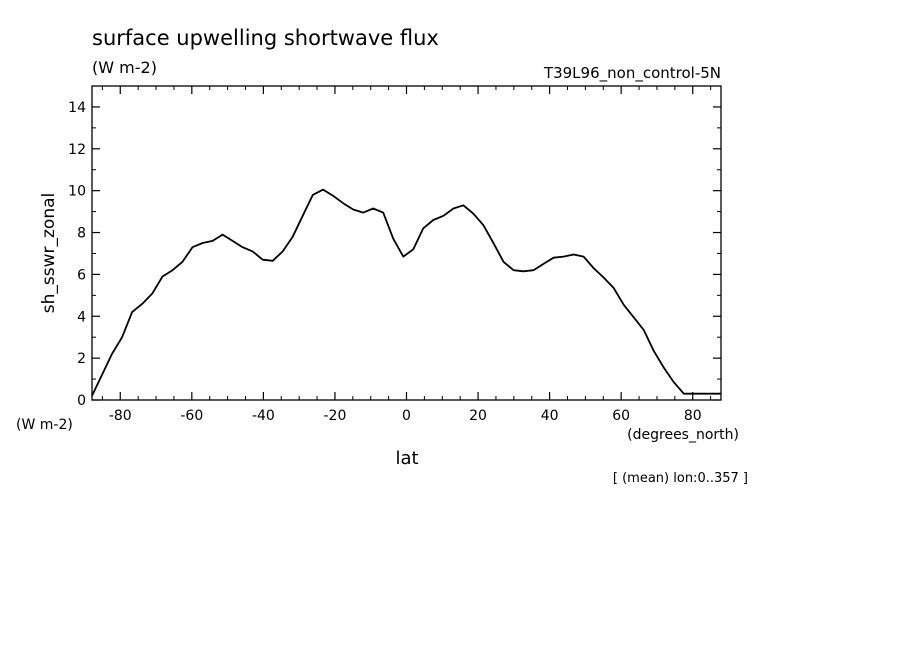 The width and height of the screenshot is (904, 654). Describe the element at coordinates (81, 275) in the screenshot. I see `y-tick-label: 6` at that location.